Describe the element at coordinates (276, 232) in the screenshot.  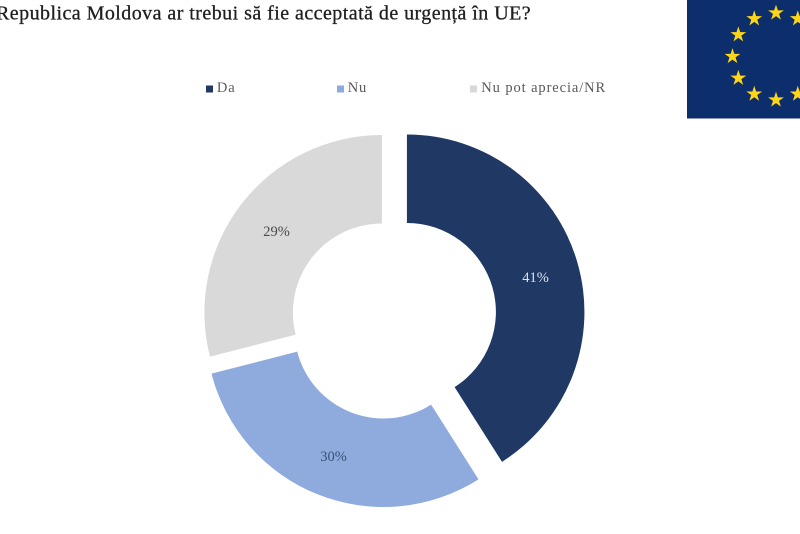
I see `svg-text: 29%` at that location.